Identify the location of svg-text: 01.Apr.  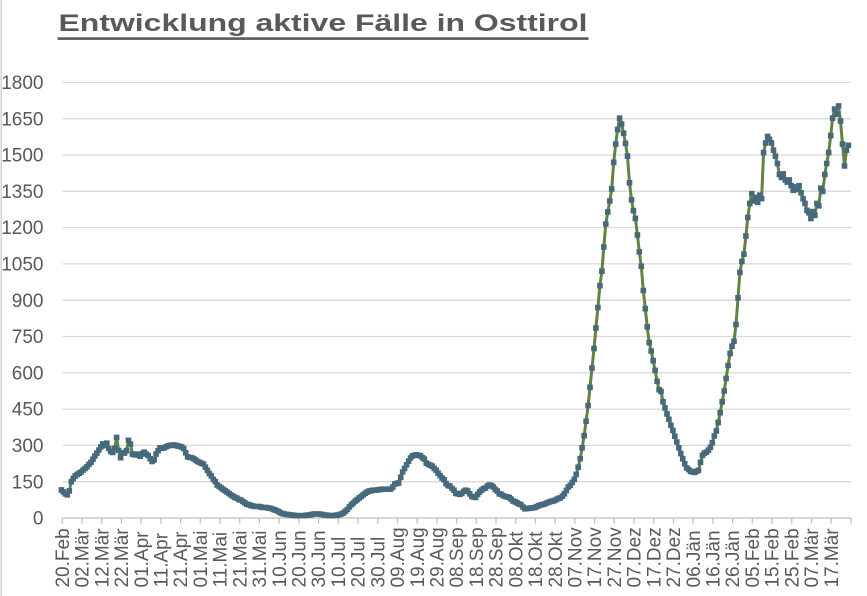
(142, 559).